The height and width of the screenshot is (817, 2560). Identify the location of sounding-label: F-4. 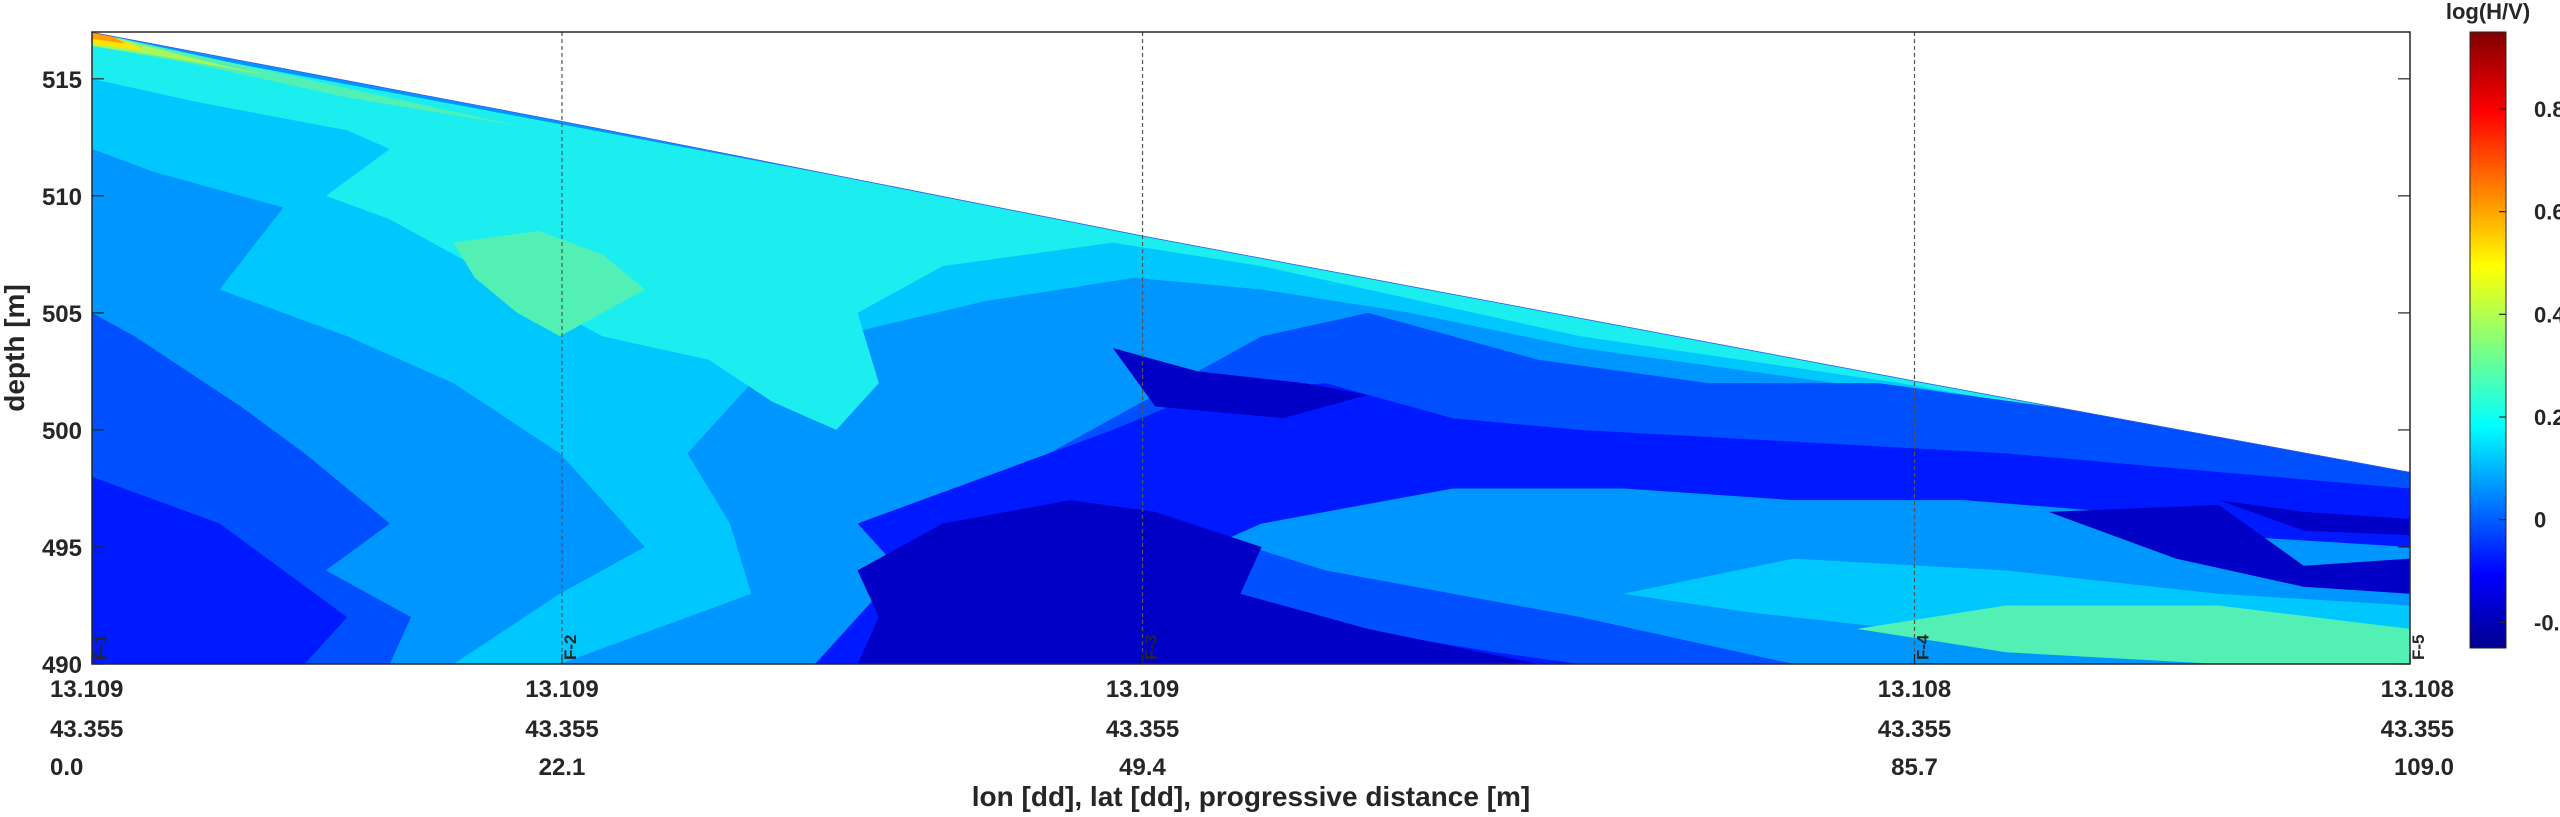
(1923, 647).